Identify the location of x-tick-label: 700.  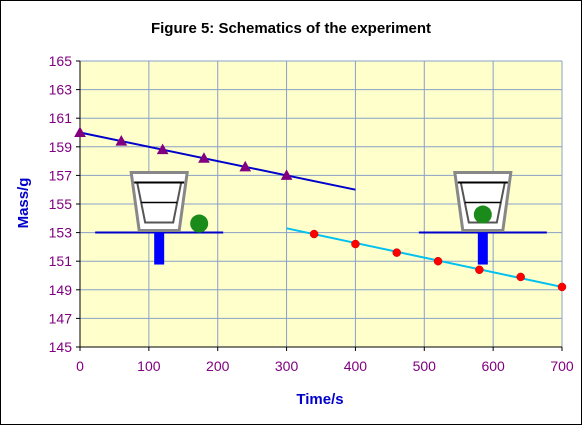
(562, 366).